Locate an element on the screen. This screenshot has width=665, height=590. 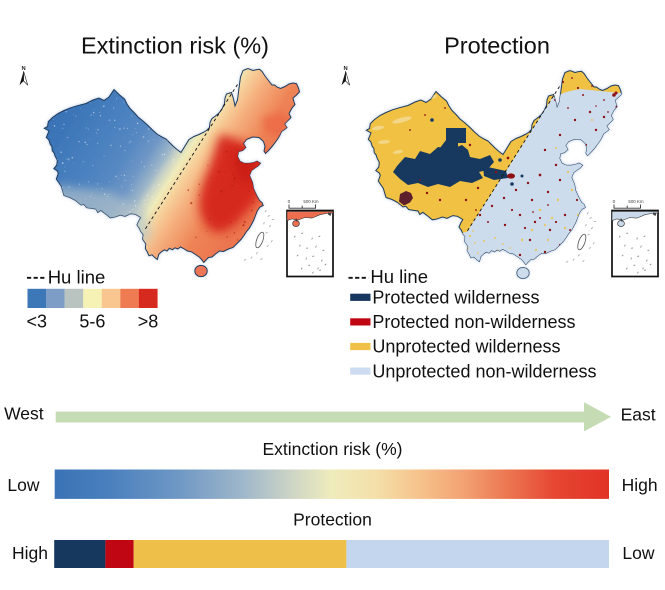
svg-text: Protected non-wilderness is located at coordinates (473, 322).